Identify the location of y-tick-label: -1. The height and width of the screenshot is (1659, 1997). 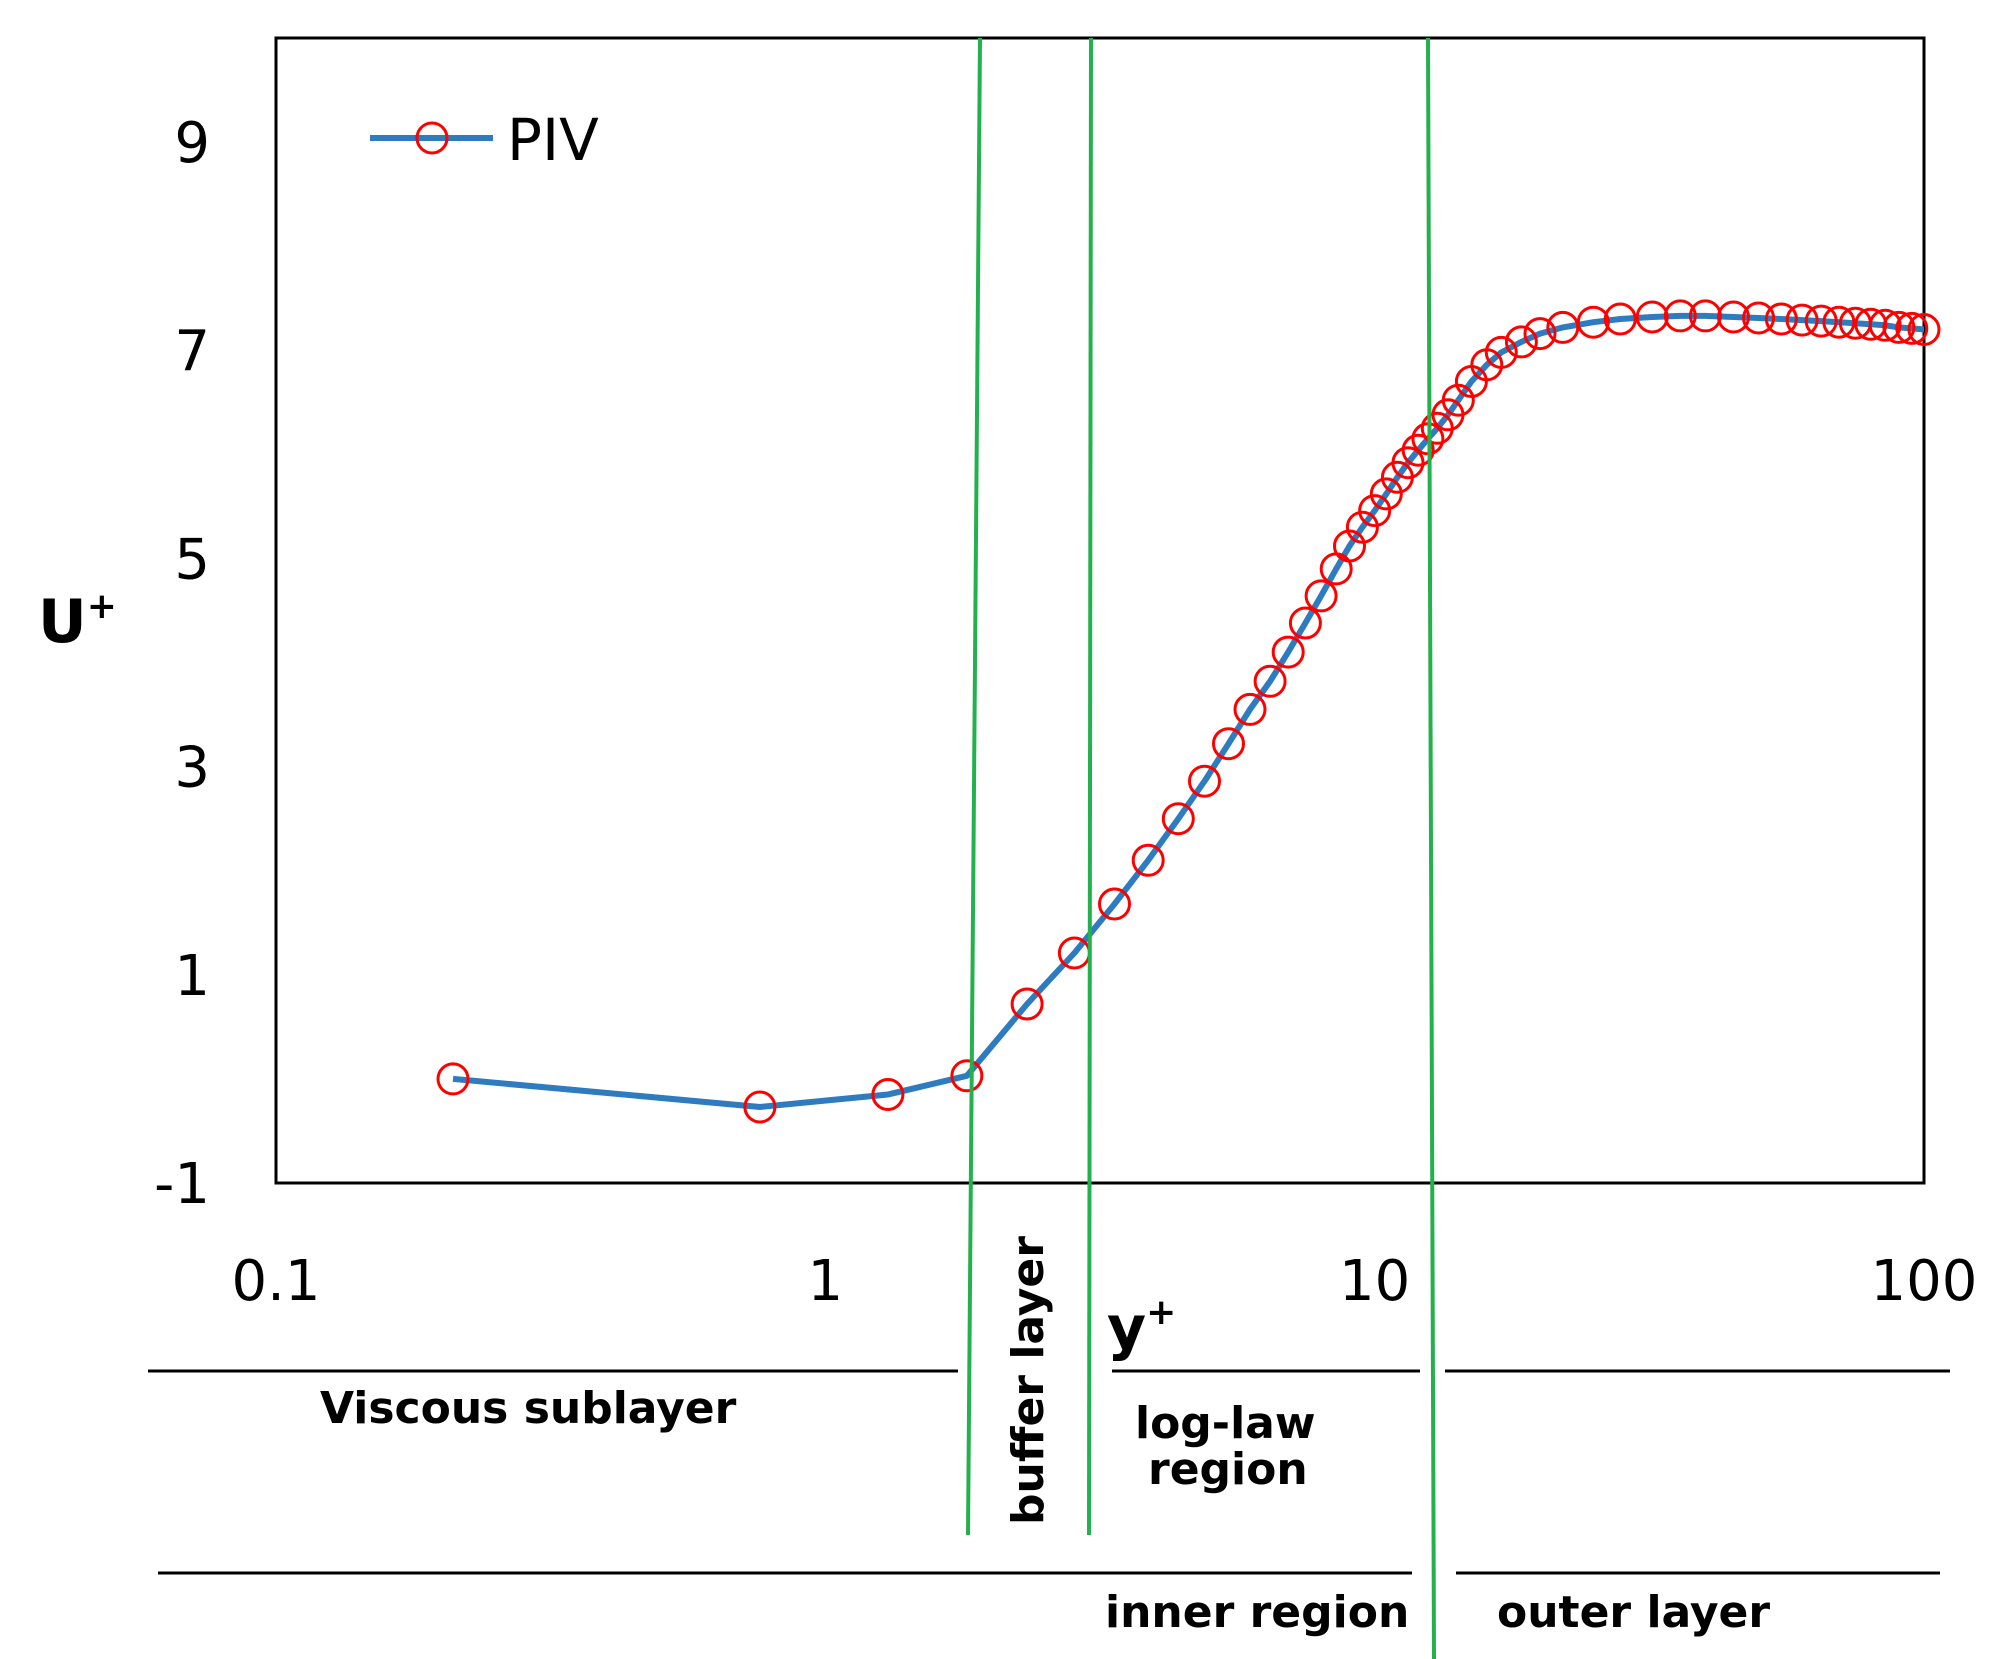
(182, 1184).